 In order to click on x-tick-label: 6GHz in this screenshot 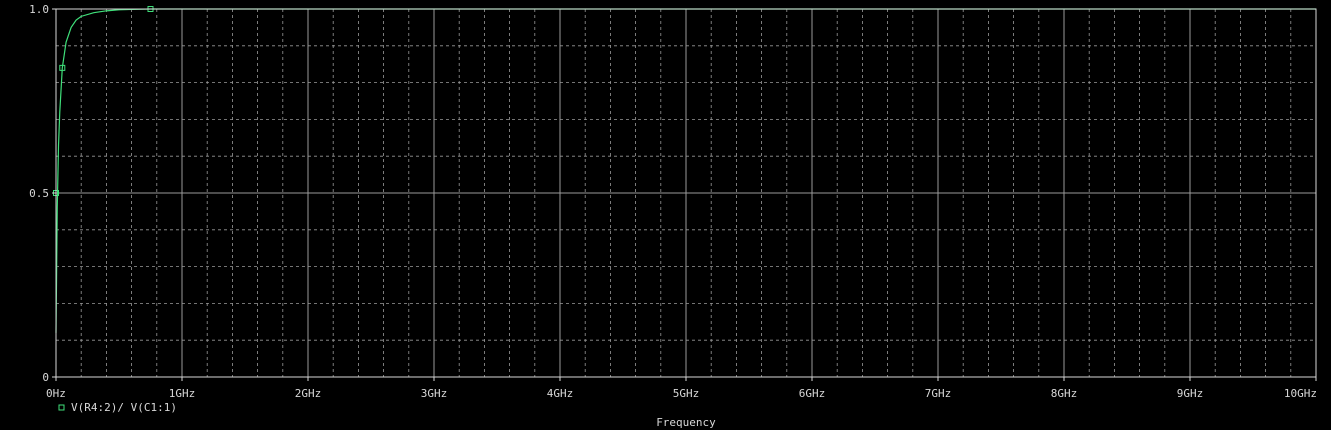, I will do `click(812, 393)`.